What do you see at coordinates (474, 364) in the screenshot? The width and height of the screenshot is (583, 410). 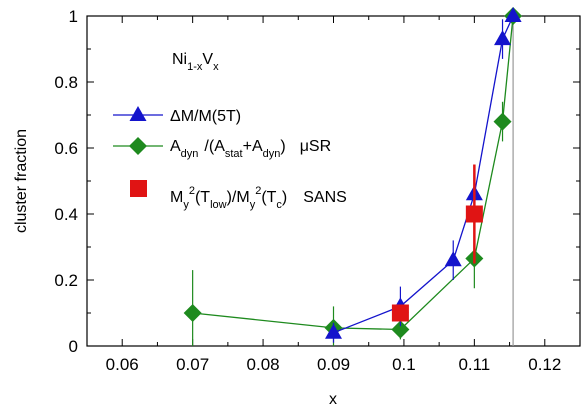 I see `x-tick-label: 0.11` at bounding box center [474, 364].